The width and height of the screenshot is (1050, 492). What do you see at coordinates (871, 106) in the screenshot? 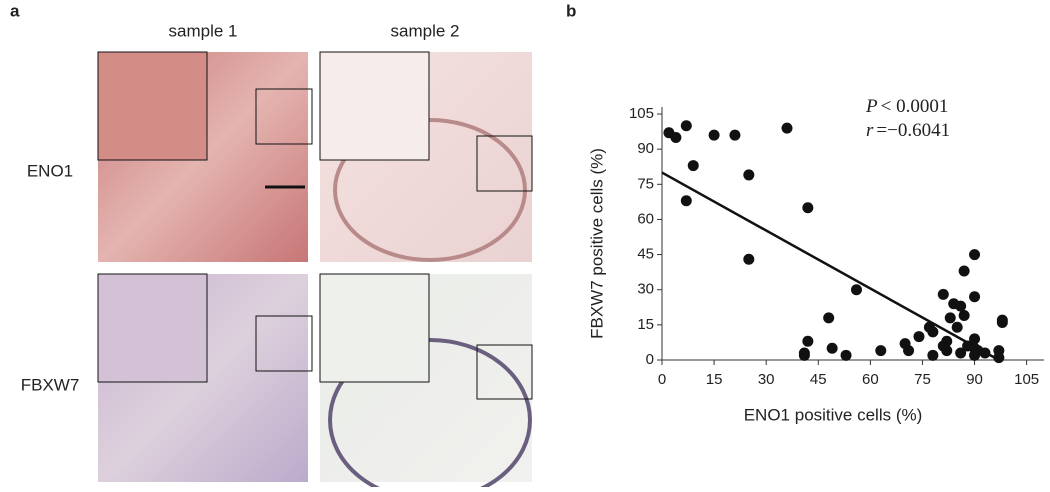
I see `annotation-symbol: P` at bounding box center [871, 106].